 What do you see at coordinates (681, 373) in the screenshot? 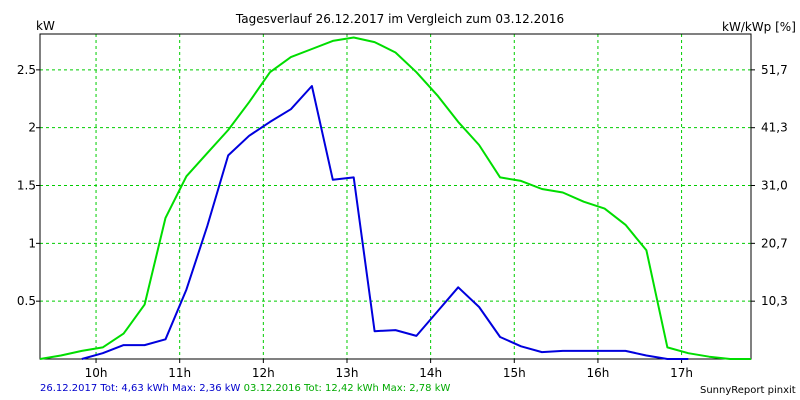
I see `x-tick-label: 17h` at bounding box center [681, 373].